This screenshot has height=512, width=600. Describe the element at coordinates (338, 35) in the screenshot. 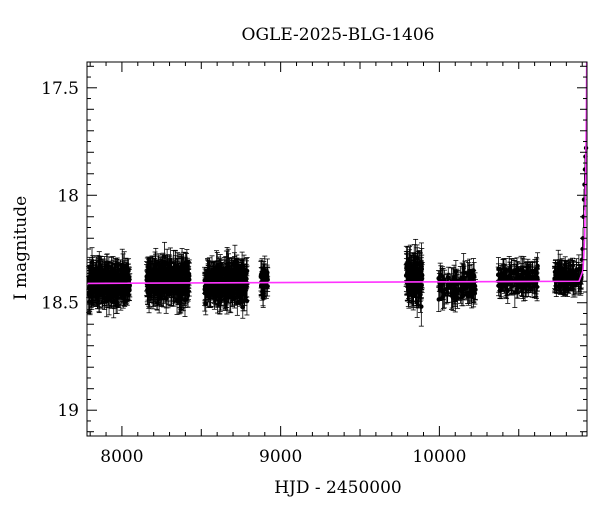

I see `chart-title: OGLE-2025-BLG-1406` at that location.